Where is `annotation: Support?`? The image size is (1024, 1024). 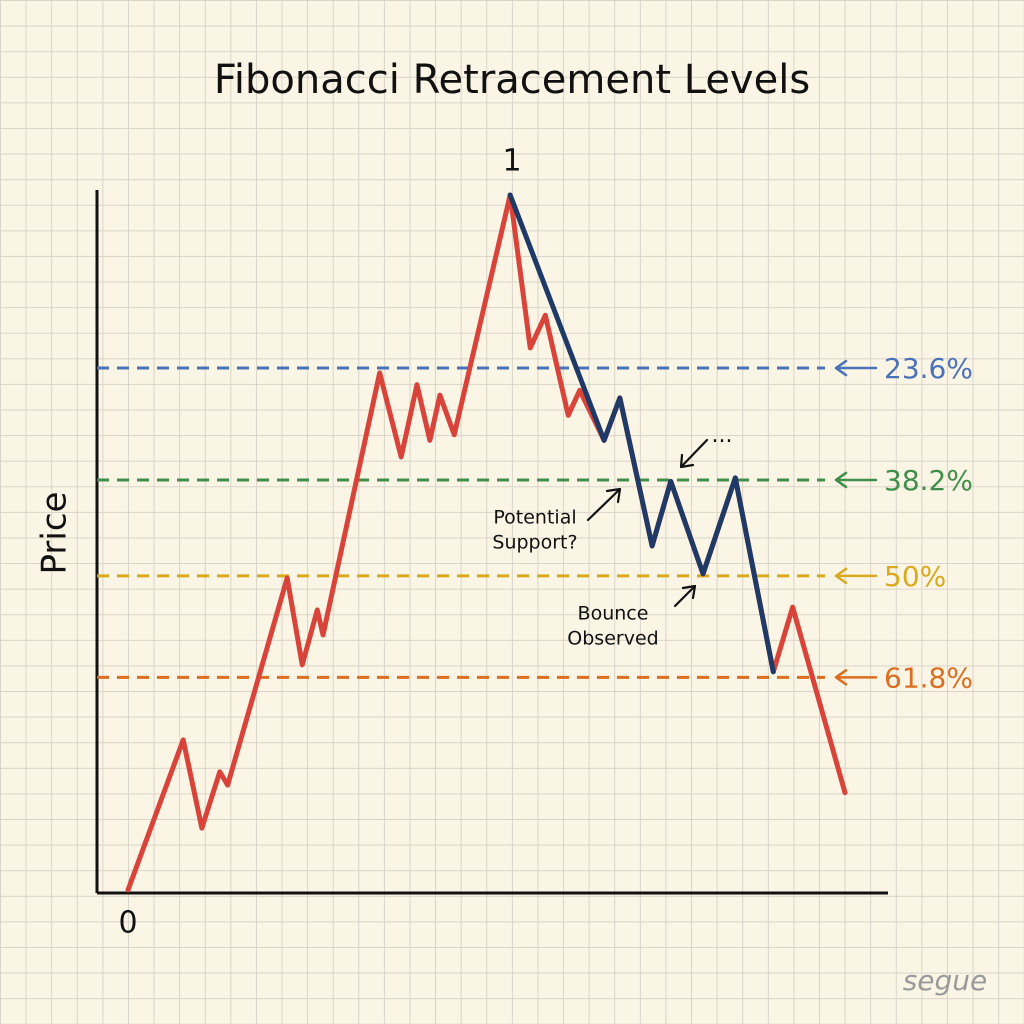 annotation: Support? is located at coordinates (534, 543).